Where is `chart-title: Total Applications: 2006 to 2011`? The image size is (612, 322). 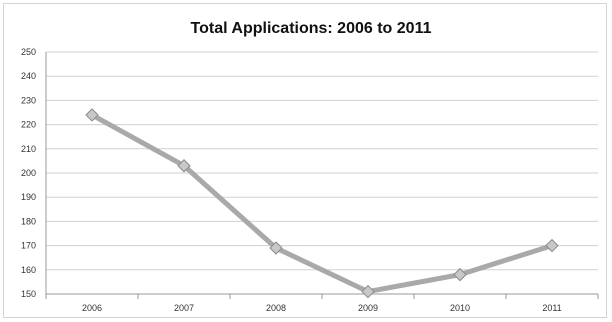
chart-title: Total Applications: 2006 to 2011 is located at coordinates (311, 28).